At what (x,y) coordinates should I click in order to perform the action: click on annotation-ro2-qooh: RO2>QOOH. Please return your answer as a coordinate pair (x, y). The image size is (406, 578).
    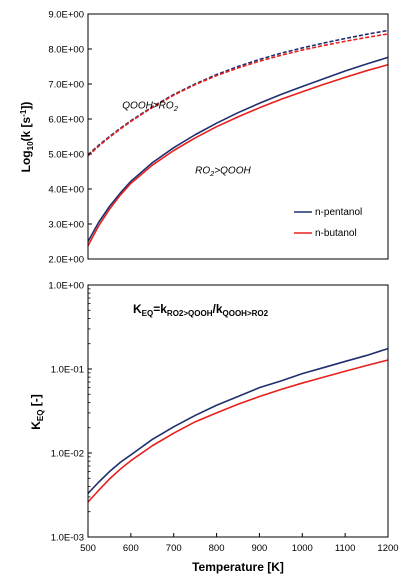
    Looking at the image, I should click on (223, 171).